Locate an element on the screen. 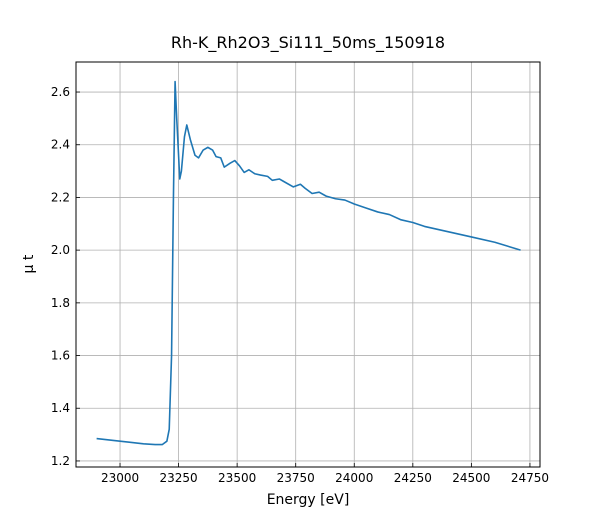 The width and height of the screenshot is (600, 520). y-tick-label: 2.0 is located at coordinates (60, 250).